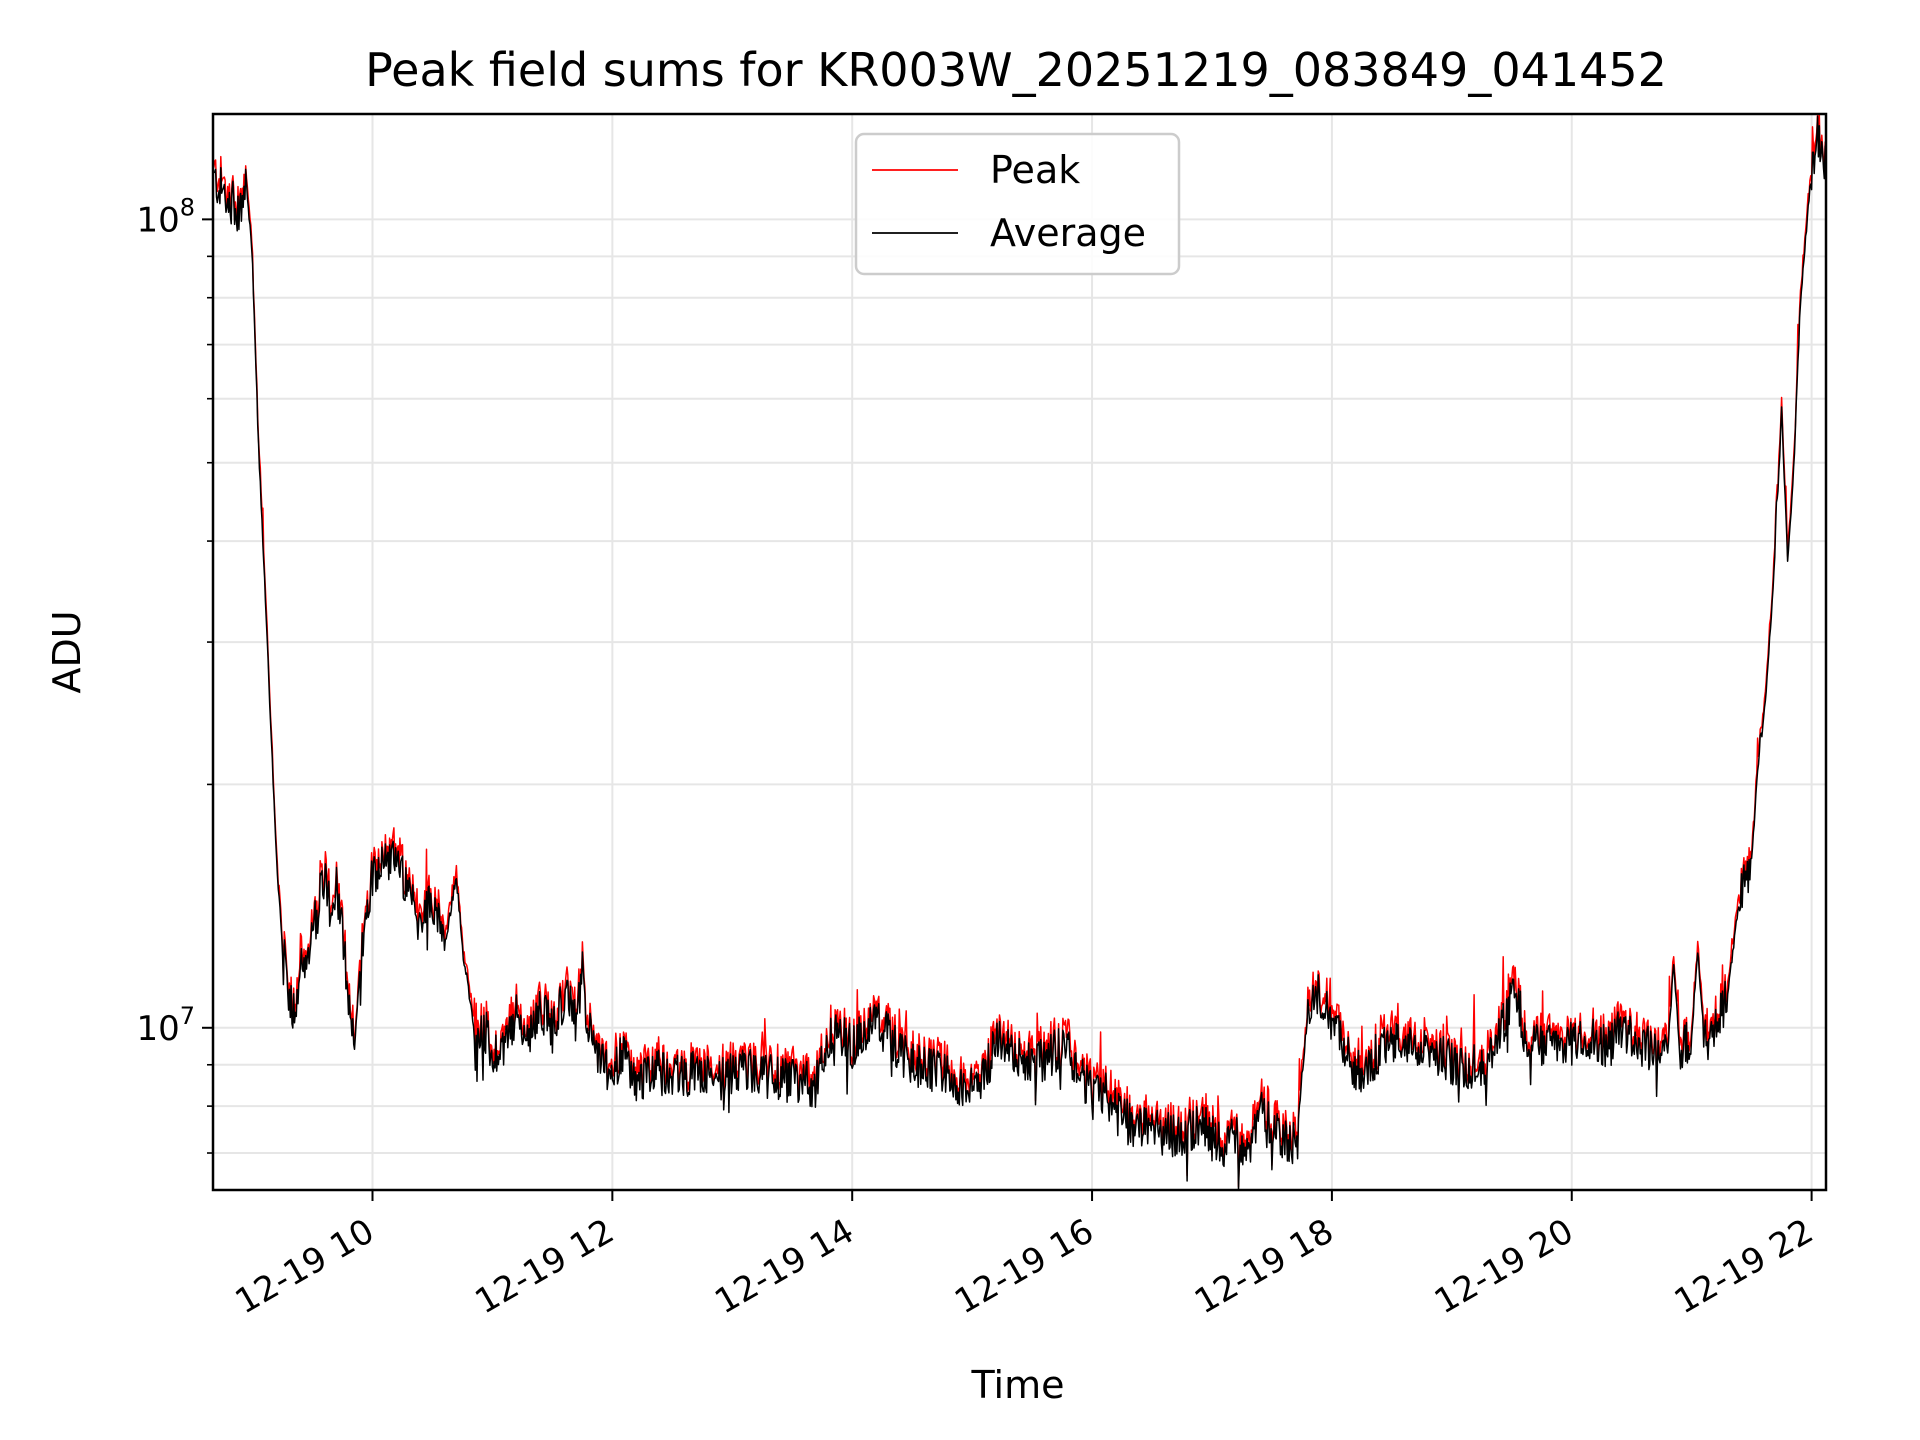 The height and width of the screenshot is (1440, 1920). I want to click on legend: Peak Average, so click(1017, 204).